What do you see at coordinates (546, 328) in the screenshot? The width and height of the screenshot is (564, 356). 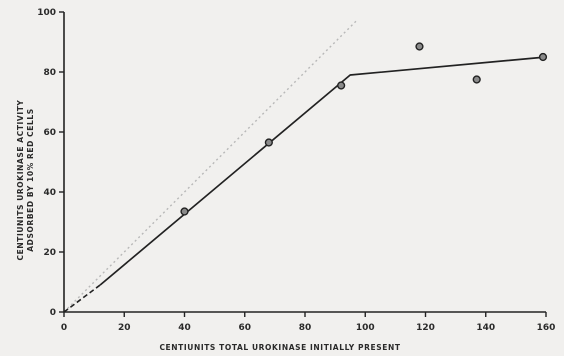 I see `x-tick-label: 160` at bounding box center [546, 328].